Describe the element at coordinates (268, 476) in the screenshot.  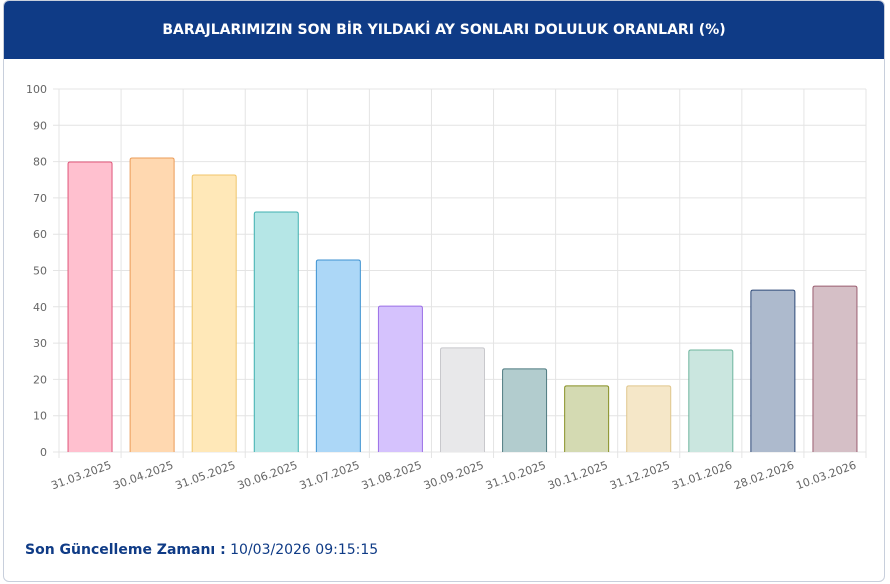
I see `x-tick-label: 30.06.2025` at that location.